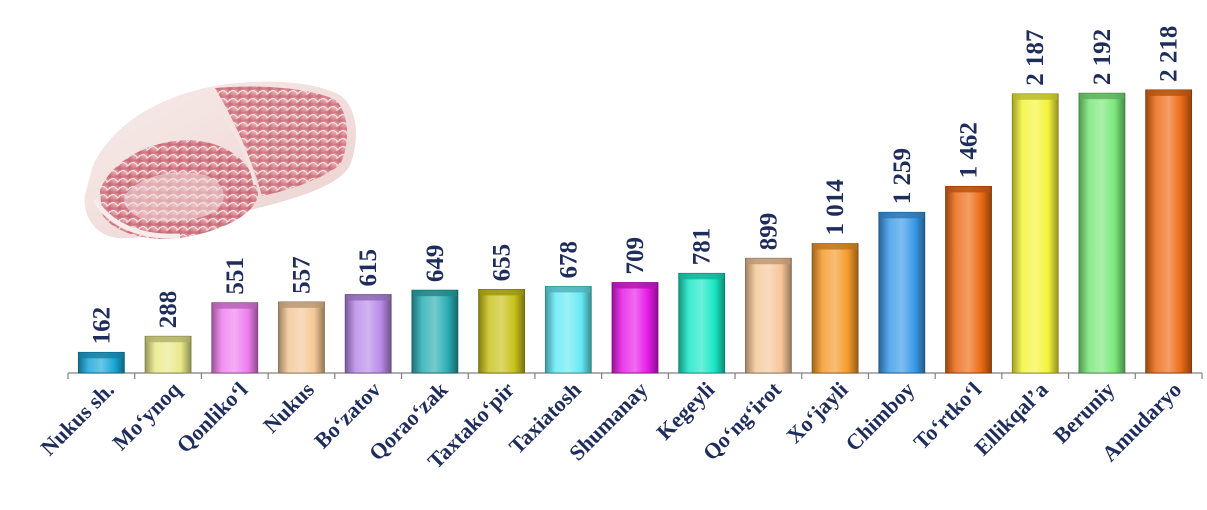  What do you see at coordinates (220, 160) in the screenshot?
I see `raw-beef-rib-photo-icon` at bounding box center [220, 160].